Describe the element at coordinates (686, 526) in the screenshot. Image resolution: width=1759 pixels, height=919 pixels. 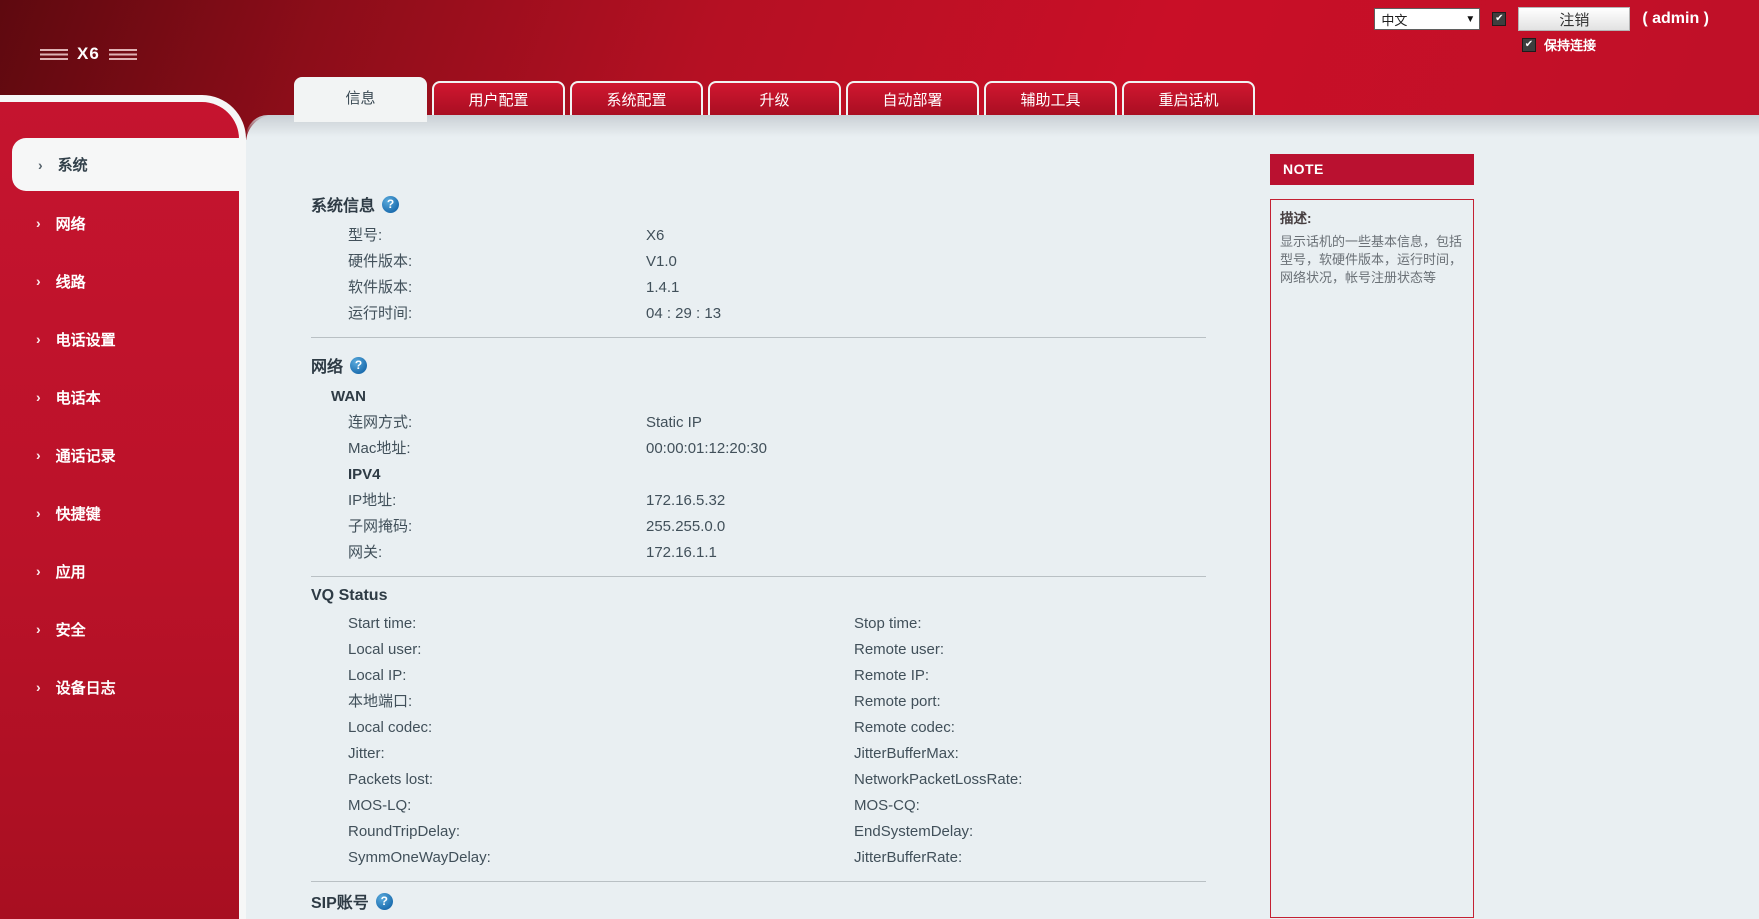
I see `field-value: 255.255.0.0` at that location.